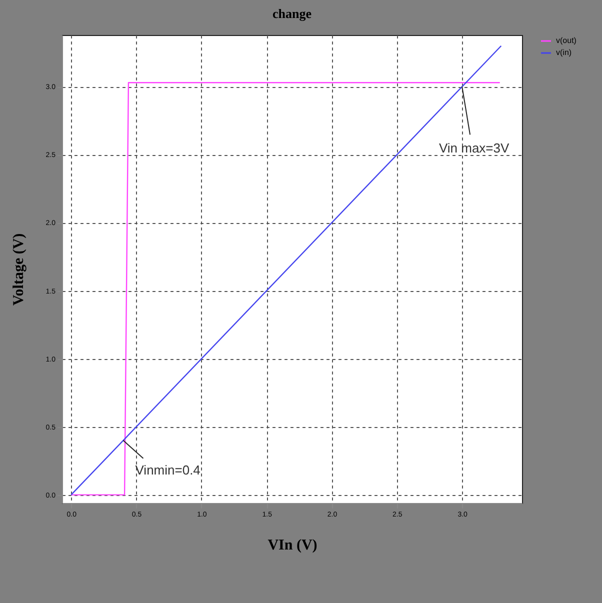 This screenshot has height=603, width=602. What do you see at coordinates (474, 148) in the screenshot?
I see `annotation: Vin max=3V` at bounding box center [474, 148].